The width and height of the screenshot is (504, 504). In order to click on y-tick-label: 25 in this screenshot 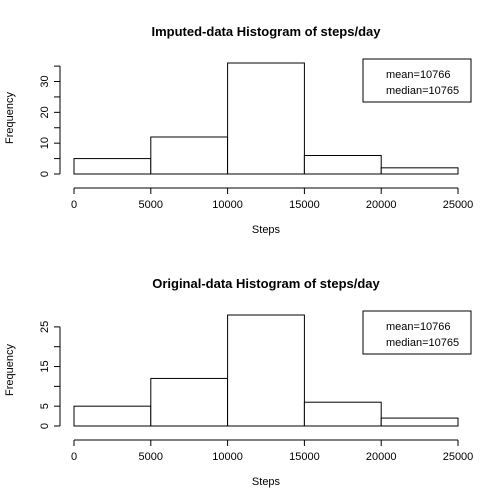, I will do `click(45, 327)`.